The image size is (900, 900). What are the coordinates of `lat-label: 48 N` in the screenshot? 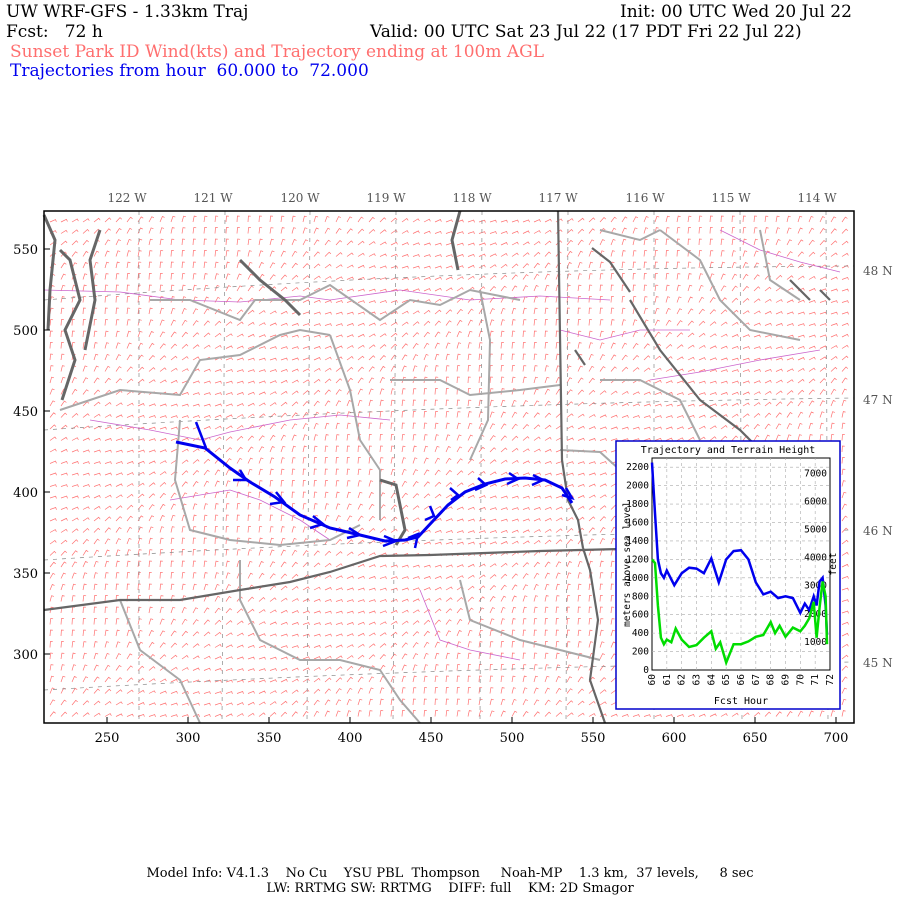 It's located at (878, 271).